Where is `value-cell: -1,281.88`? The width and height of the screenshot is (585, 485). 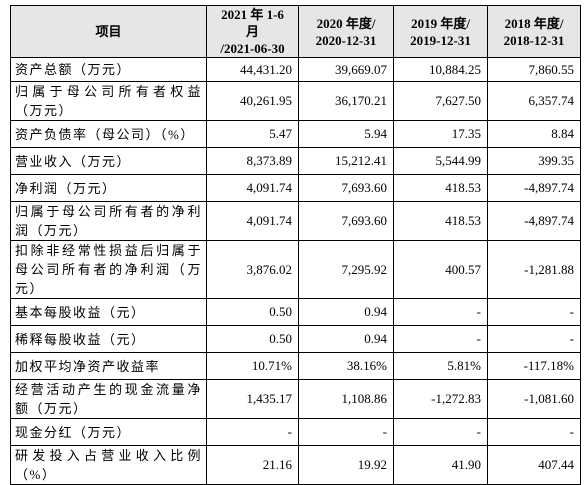 value-cell: -1,281.88 is located at coordinates (534, 269).